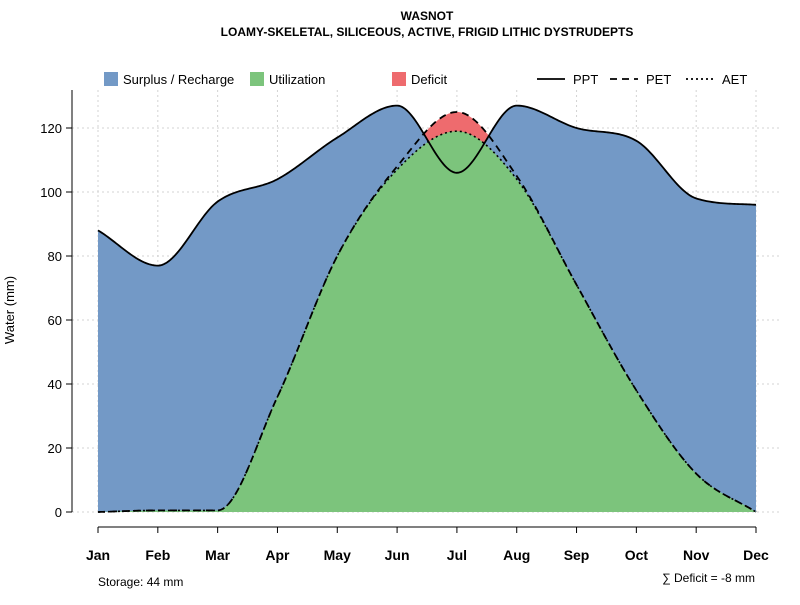 The height and width of the screenshot is (605, 800). What do you see at coordinates (397, 555) in the screenshot?
I see `x-tick-label-jun: Jun` at bounding box center [397, 555].